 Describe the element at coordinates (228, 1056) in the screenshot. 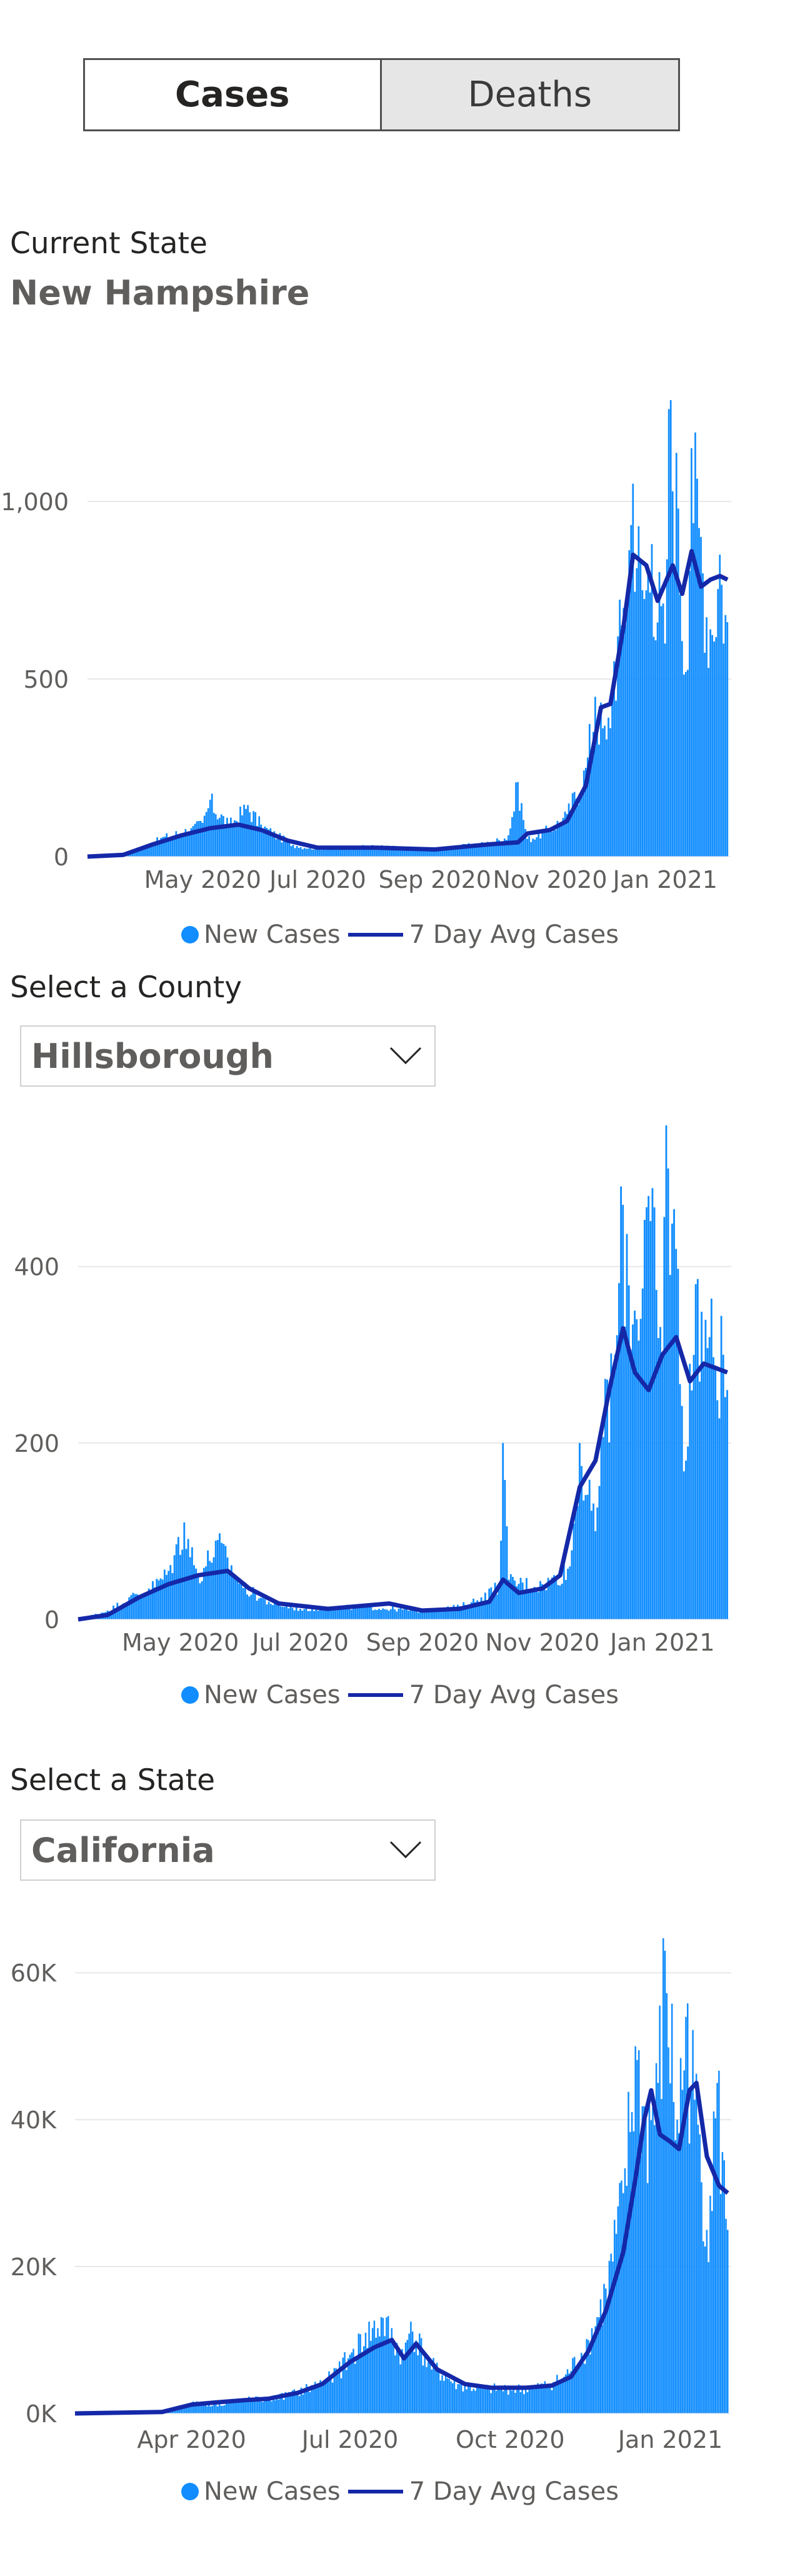

I see `county-dropdown: Hillsborough` at that location.